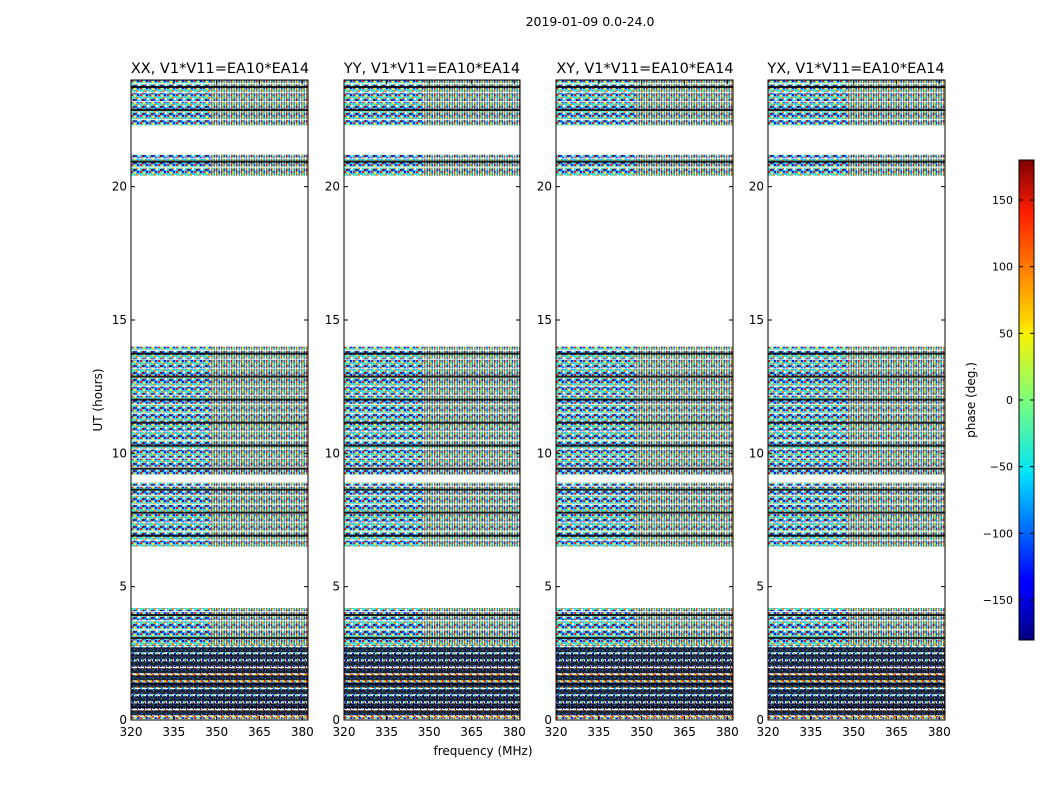  Describe the element at coordinates (1006, 333) in the screenshot. I see `colorbar-tick-label: 50` at that location.